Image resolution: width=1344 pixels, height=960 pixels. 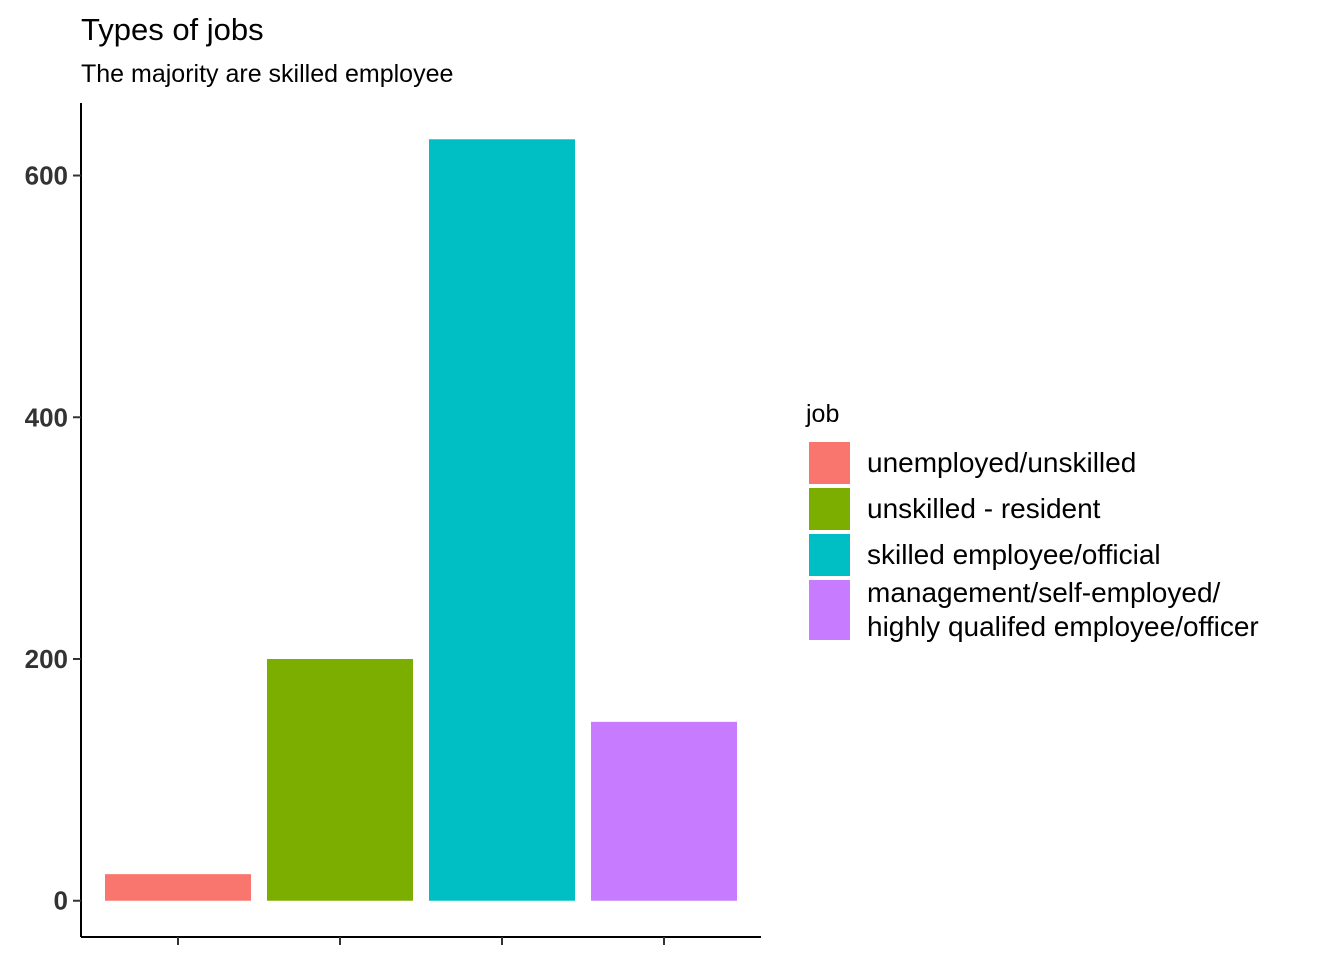 I want to click on y-tick-label-600: 600, so click(x=46, y=176).